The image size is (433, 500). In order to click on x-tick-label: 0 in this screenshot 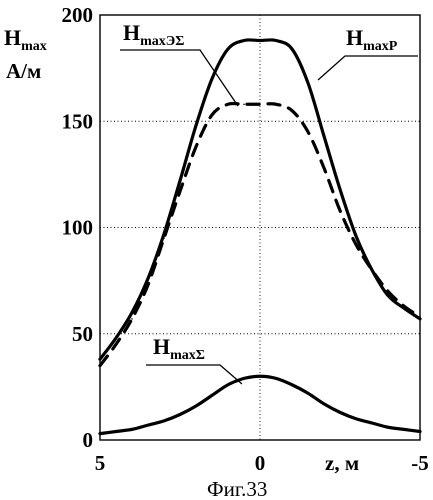, I will do `click(260, 463)`.